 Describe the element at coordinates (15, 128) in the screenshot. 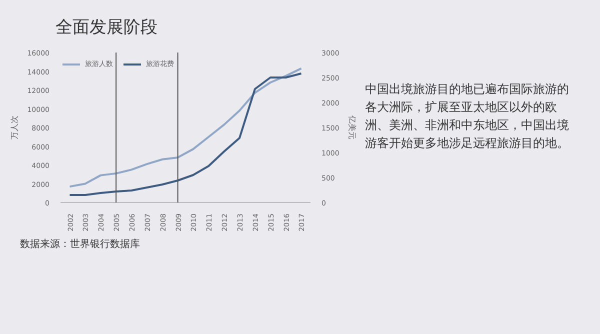

I see `y-axis-title: 万人次` at that location.